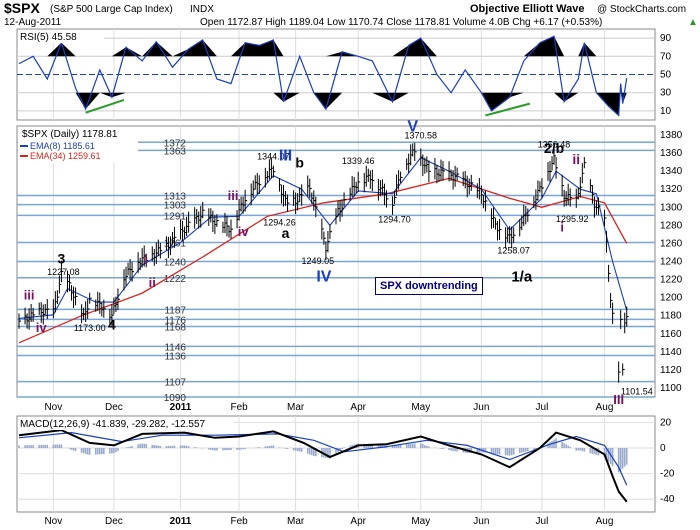  I want to click on price-tick: 1240, so click(671, 262).